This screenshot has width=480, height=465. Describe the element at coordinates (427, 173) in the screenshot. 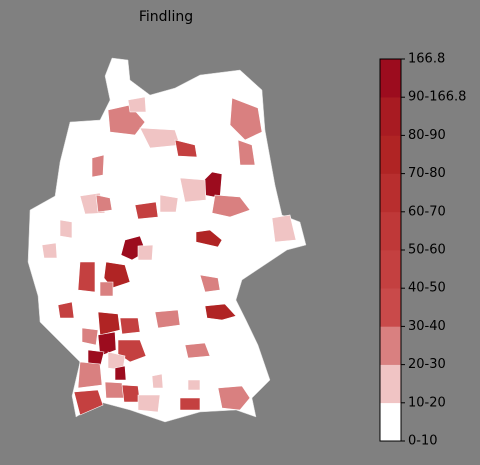

I see `colorbar-label: 70-80` at that location.